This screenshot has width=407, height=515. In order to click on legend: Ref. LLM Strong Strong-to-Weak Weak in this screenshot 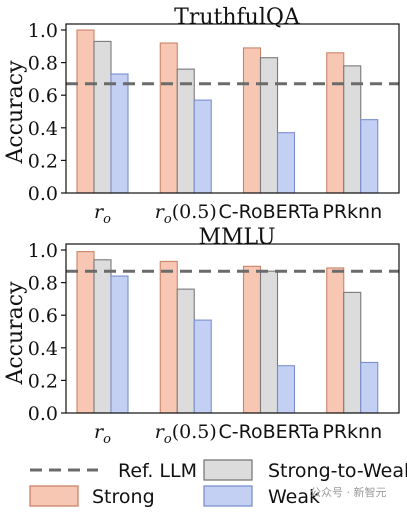, I will do `click(218, 483)`.